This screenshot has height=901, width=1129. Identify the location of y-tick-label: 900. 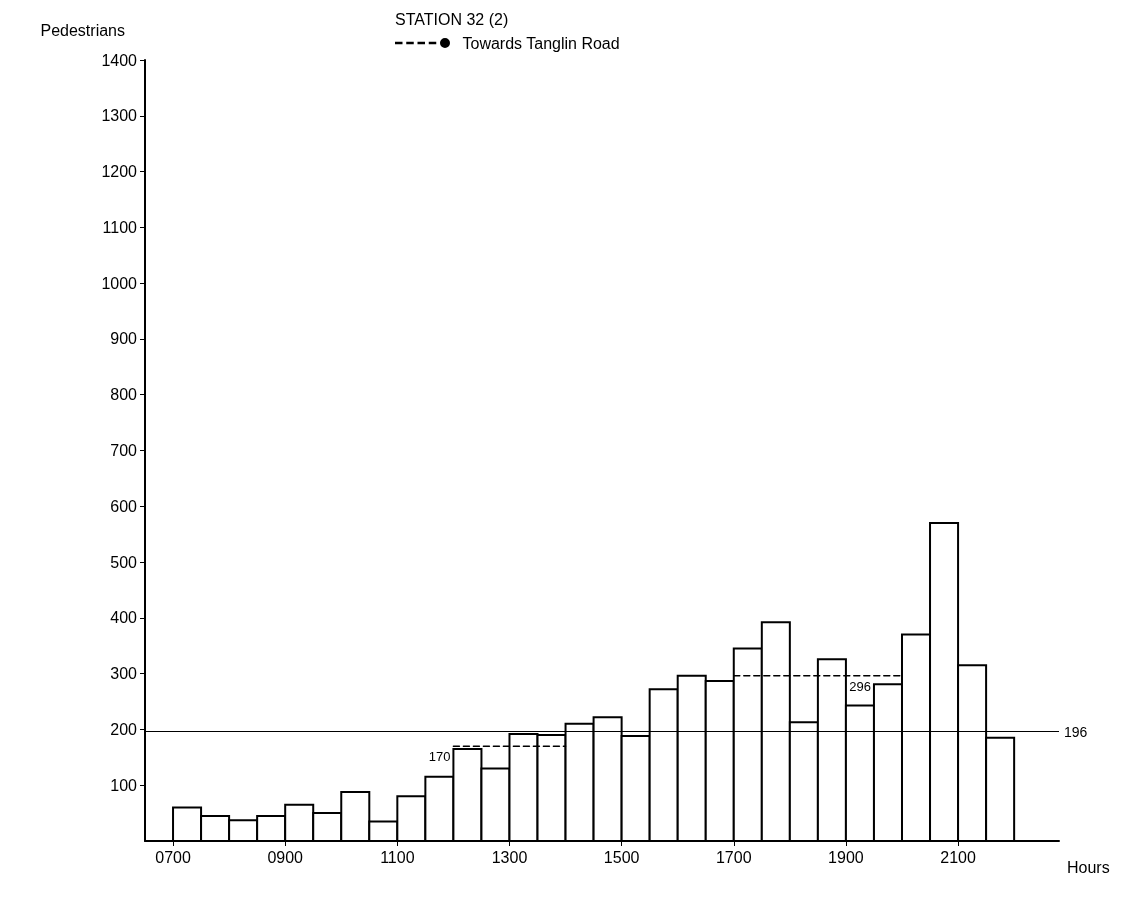
(124, 339).